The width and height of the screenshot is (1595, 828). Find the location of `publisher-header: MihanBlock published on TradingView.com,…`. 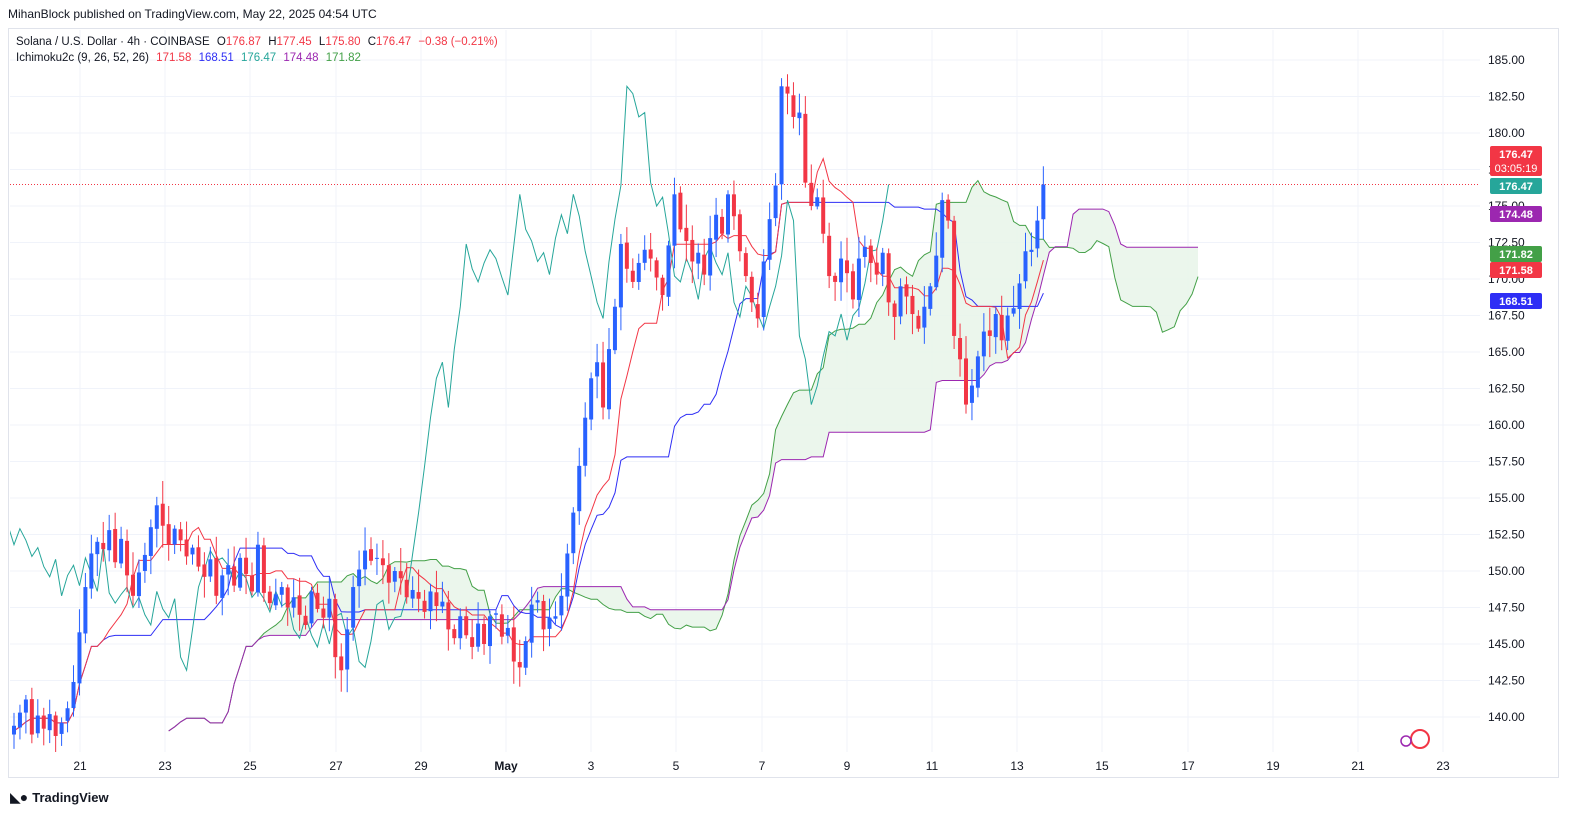

publisher-header: MihanBlock published on TradingView.com,… is located at coordinates (192, 14).